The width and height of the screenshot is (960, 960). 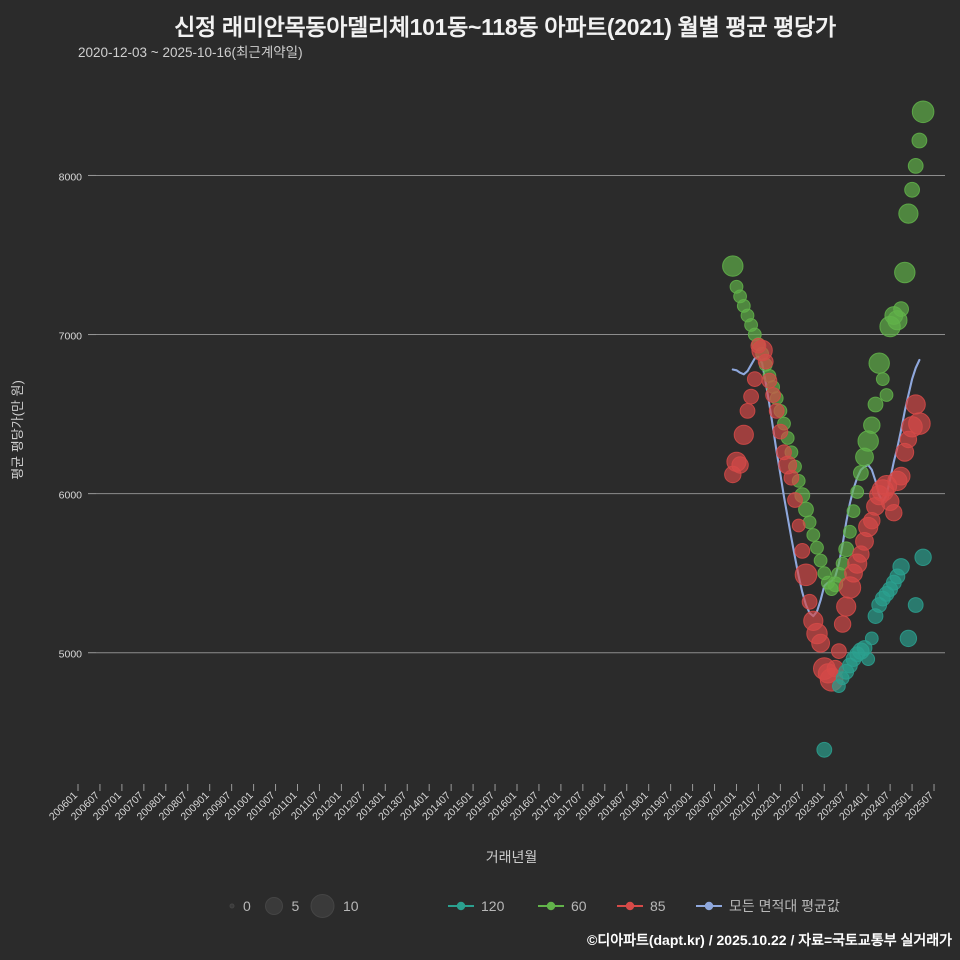 I want to click on legend-size-label: 0, so click(x=247, y=906).